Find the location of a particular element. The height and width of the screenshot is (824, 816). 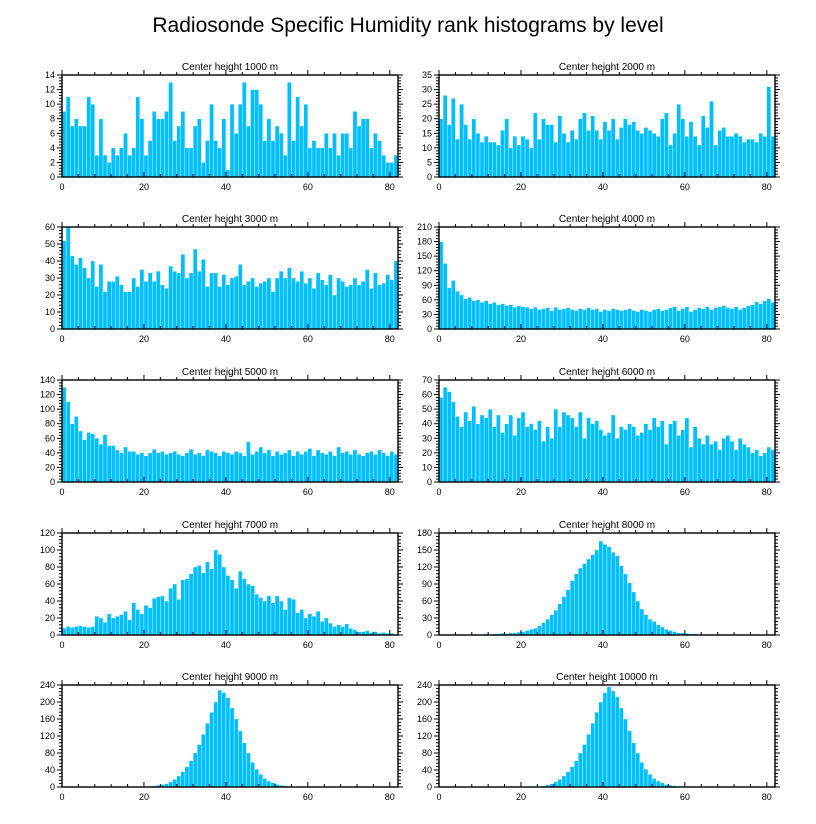

y-tick-label: 210 is located at coordinates (424, 227).